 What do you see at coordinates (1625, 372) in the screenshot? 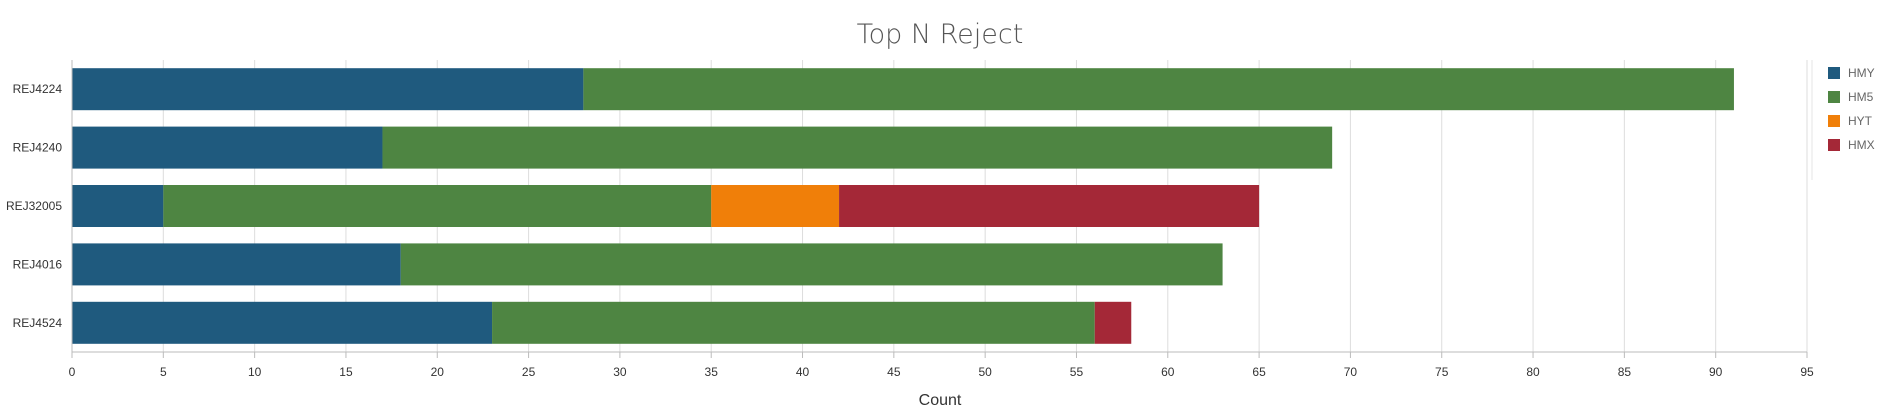
I see `x-tick-label: 85` at bounding box center [1625, 372].